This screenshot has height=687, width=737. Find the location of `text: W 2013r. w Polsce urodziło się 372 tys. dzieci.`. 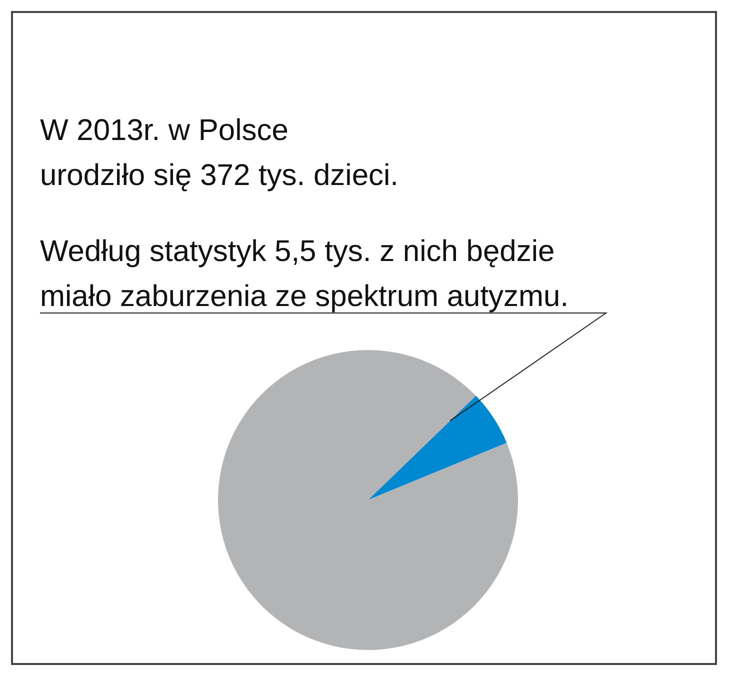

text: W 2013r. w Polsce urodziło się 372 tys. dzieci. is located at coordinates (219, 153).